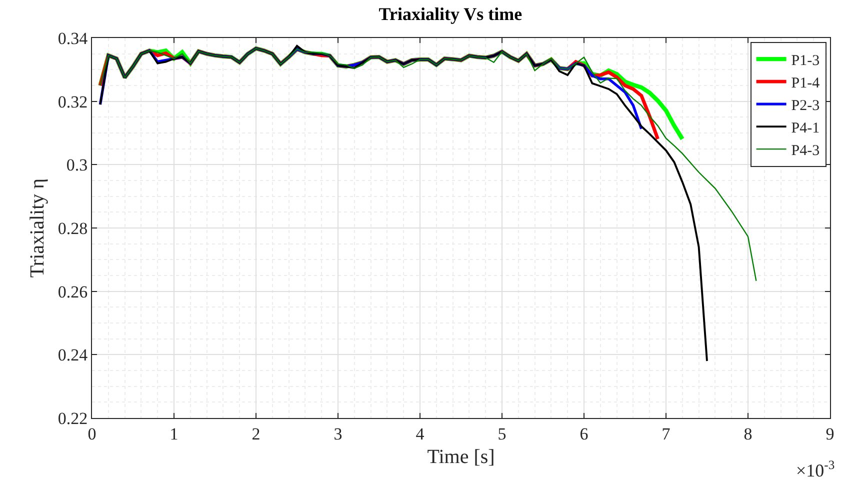  What do you see at coordinates (748, 434) in the screenshot?
I see `x-tick-label: 8` at bounding box center [748, 434].